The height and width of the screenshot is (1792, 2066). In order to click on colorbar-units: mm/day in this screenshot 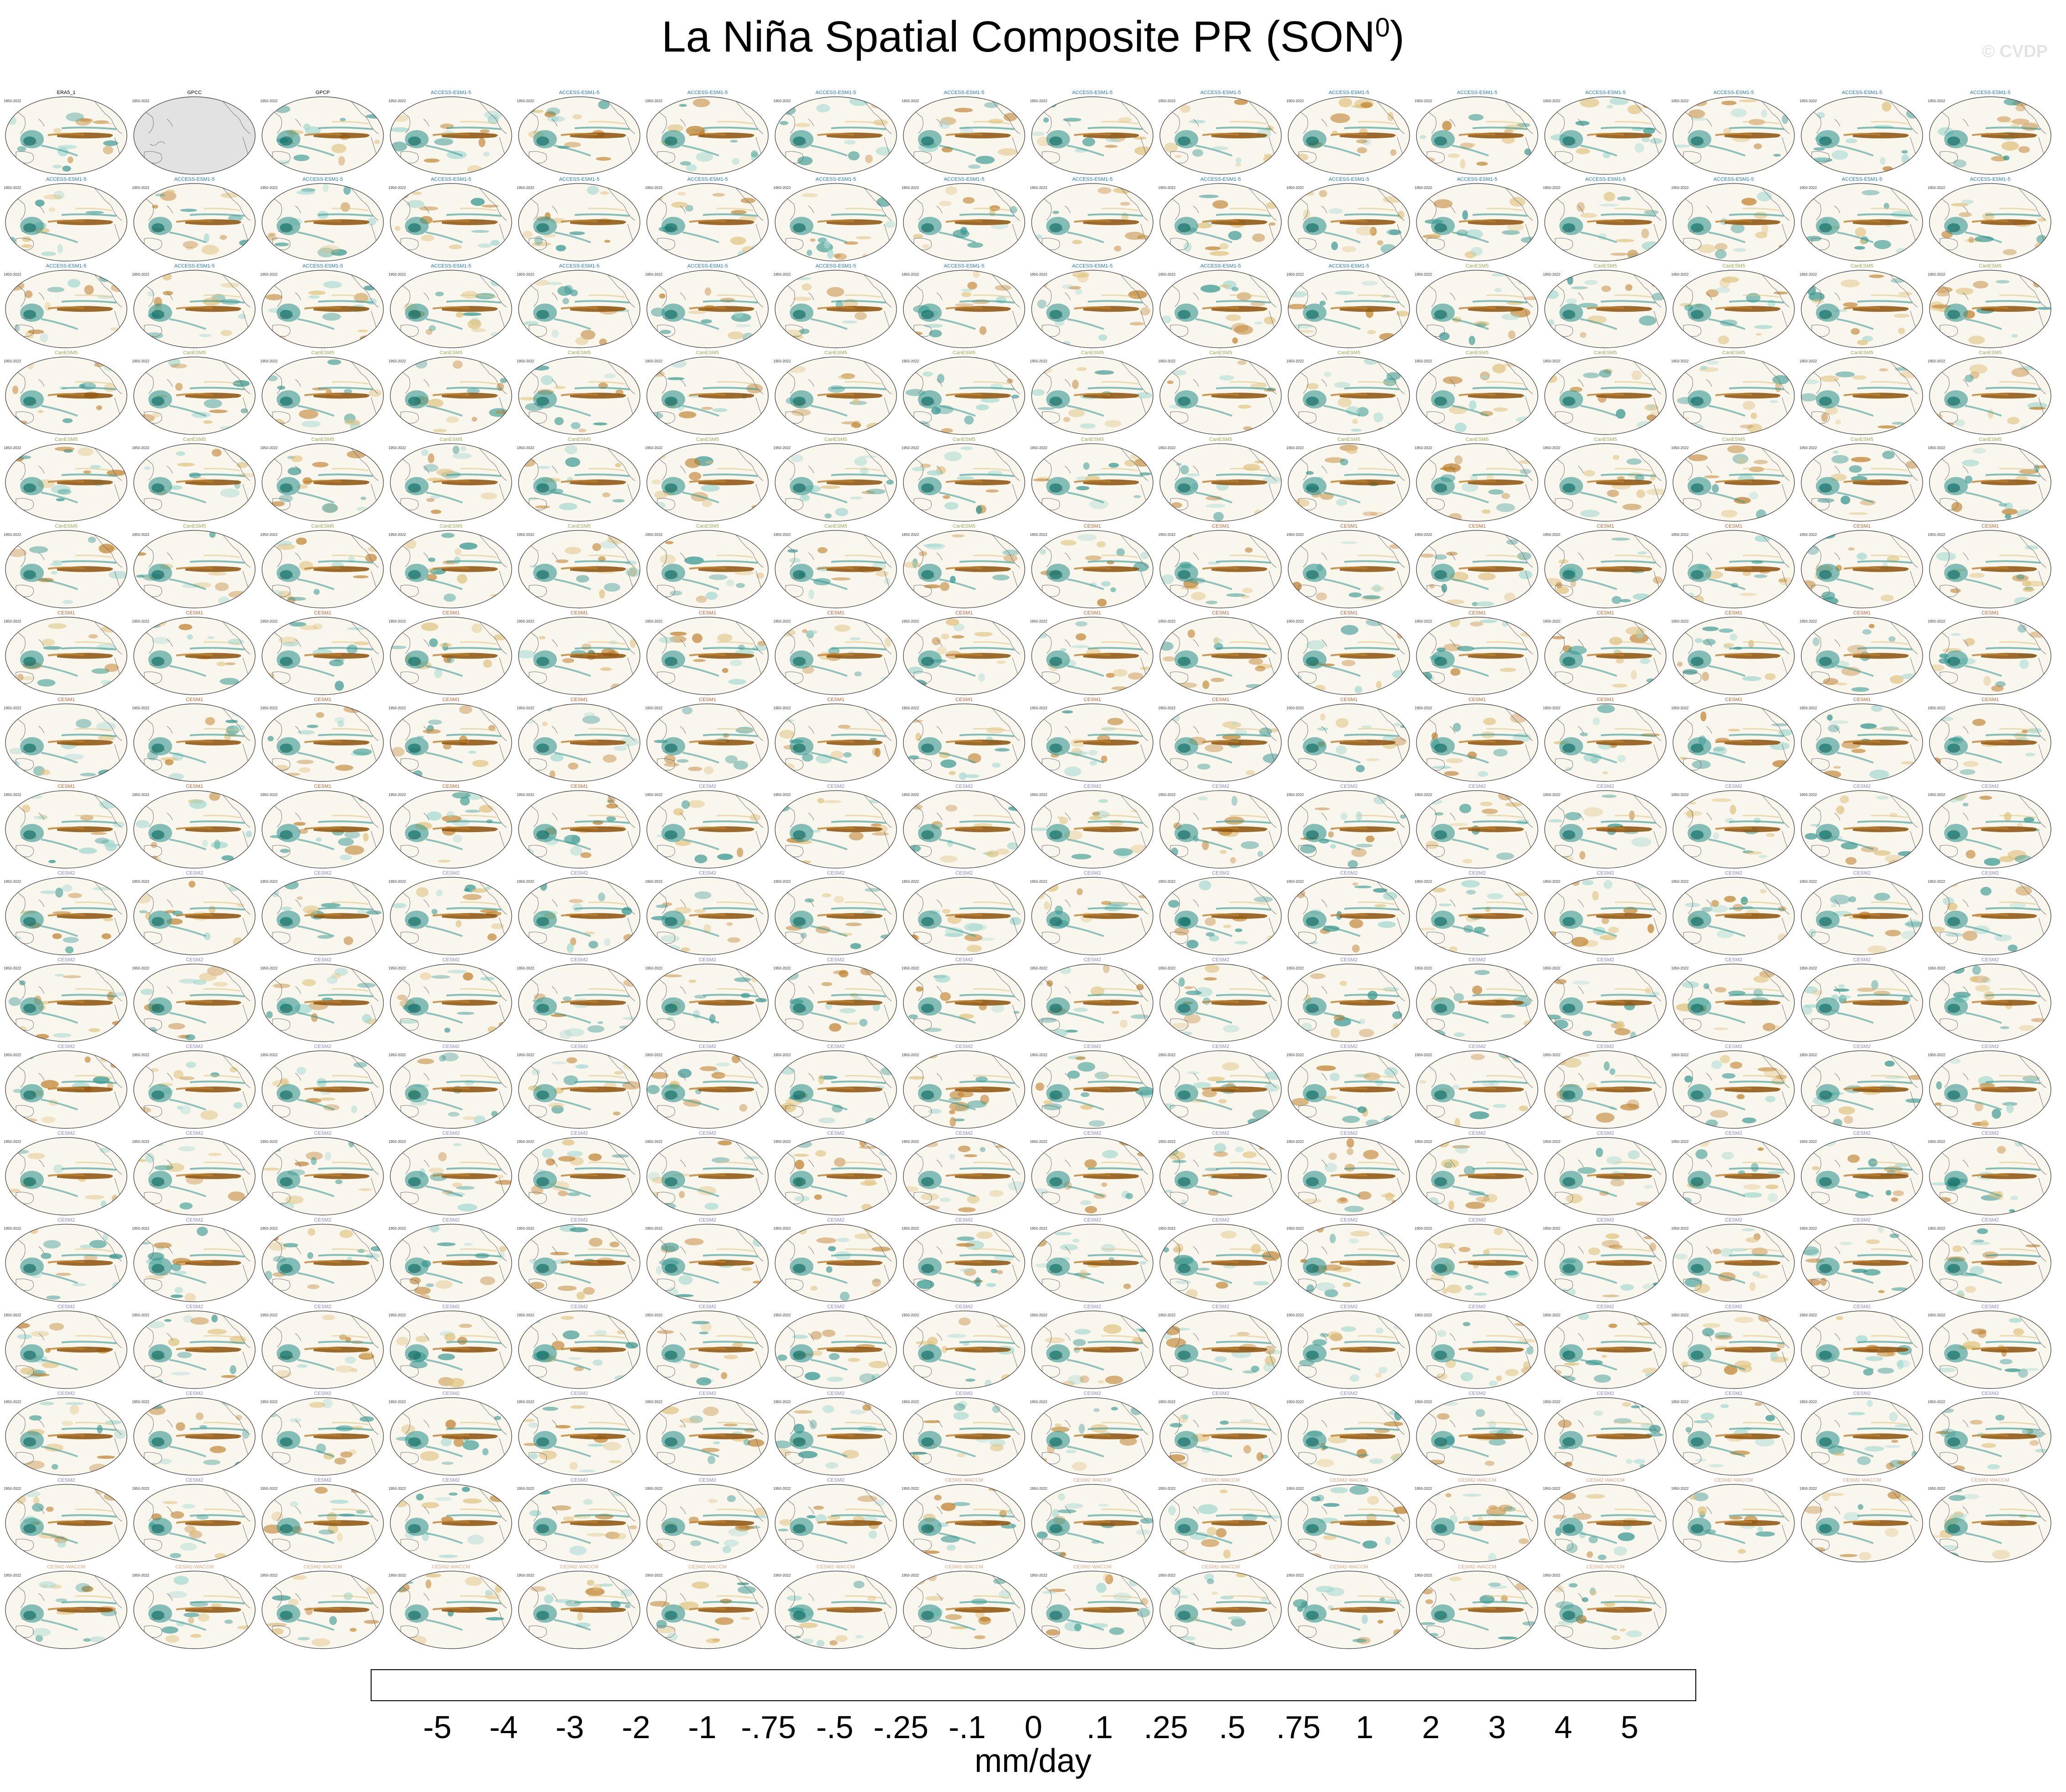, I will do `click(1033, 1761)`.